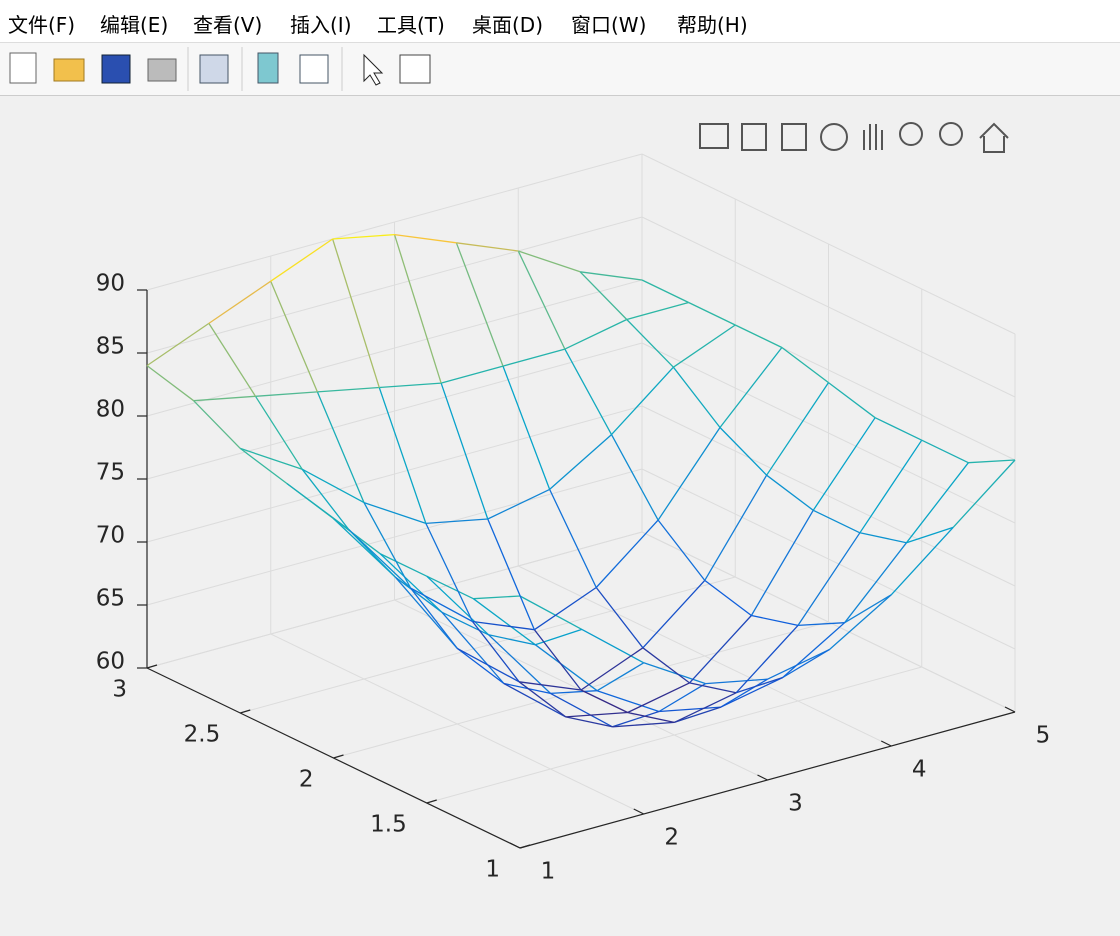 Image resolution: width=1120 pixels, height=936 pixels. Describe the element at coordinates (306, 780) in the screenshot. I see `y-tick-label: 2` at that location.